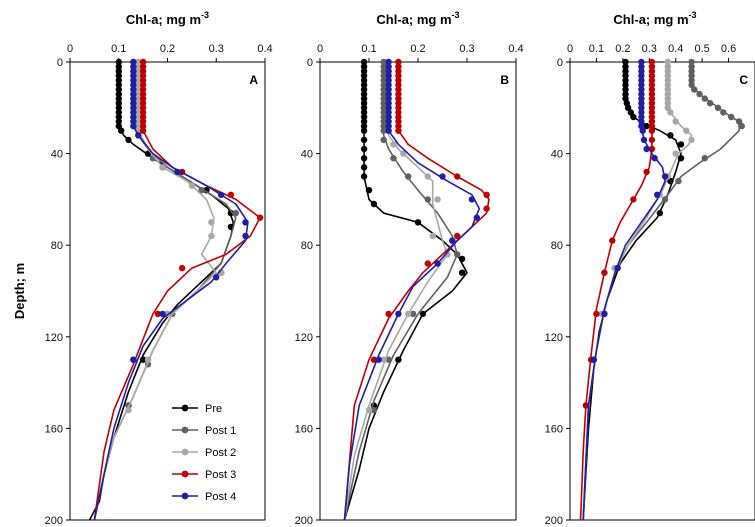 This screenshot has width=755, height=527. Describe the element at coordinates (197, 409) in the screenshot. I see `legend-entry: Pre` at that location.